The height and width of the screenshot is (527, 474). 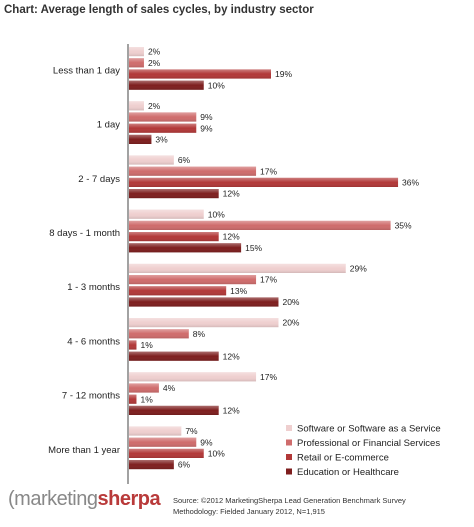 I want to click on logo-text-sherpa: sherpa, so click(x=129, y=499).